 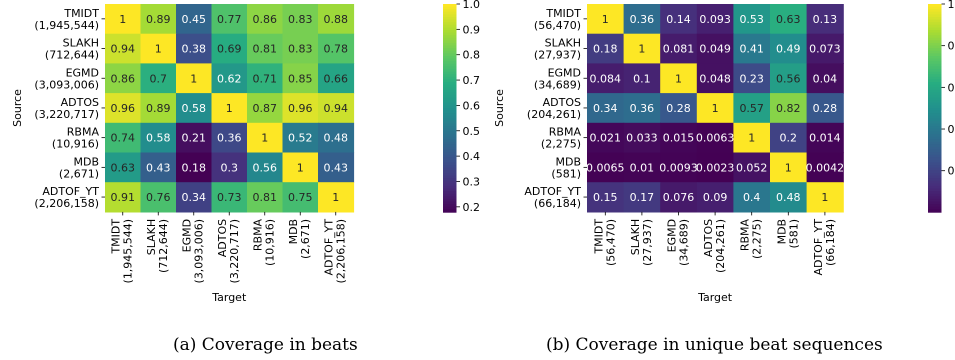 I want to click on cell-value-label: 0.56, so click(x=265, y=167).